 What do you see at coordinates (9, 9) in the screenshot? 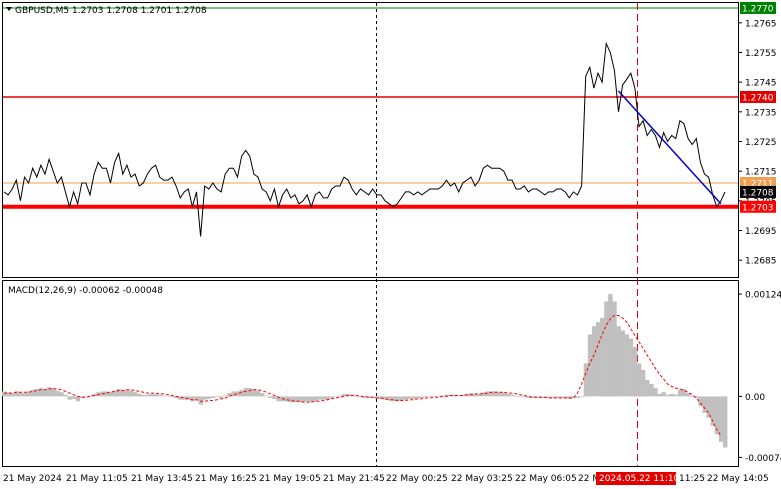
I see `collapse-triangle-icon` at bounding box center [9, 9].